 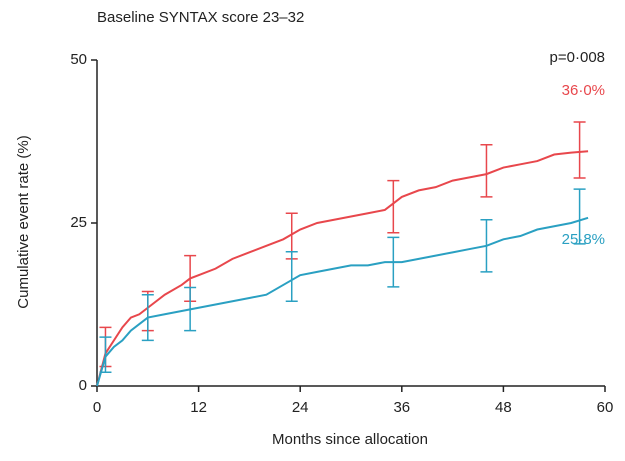 What do you see at coordinates (198, 407) in the screenshot?
I see `x-tick-label: 12` at bounding box center [198, 407].